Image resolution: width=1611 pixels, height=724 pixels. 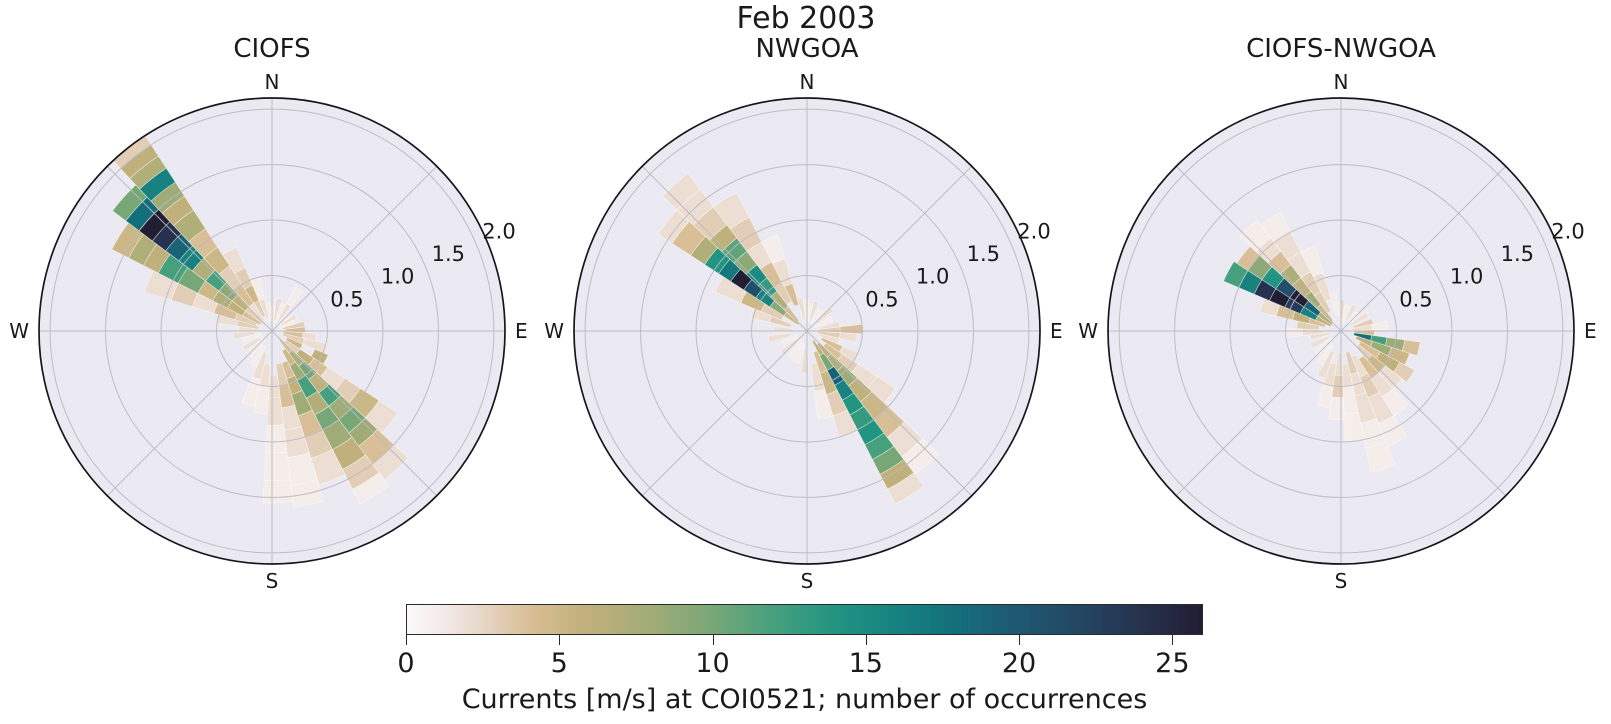 I want to click on colorbar-tick-label: 5, so click(x=559, y=663).